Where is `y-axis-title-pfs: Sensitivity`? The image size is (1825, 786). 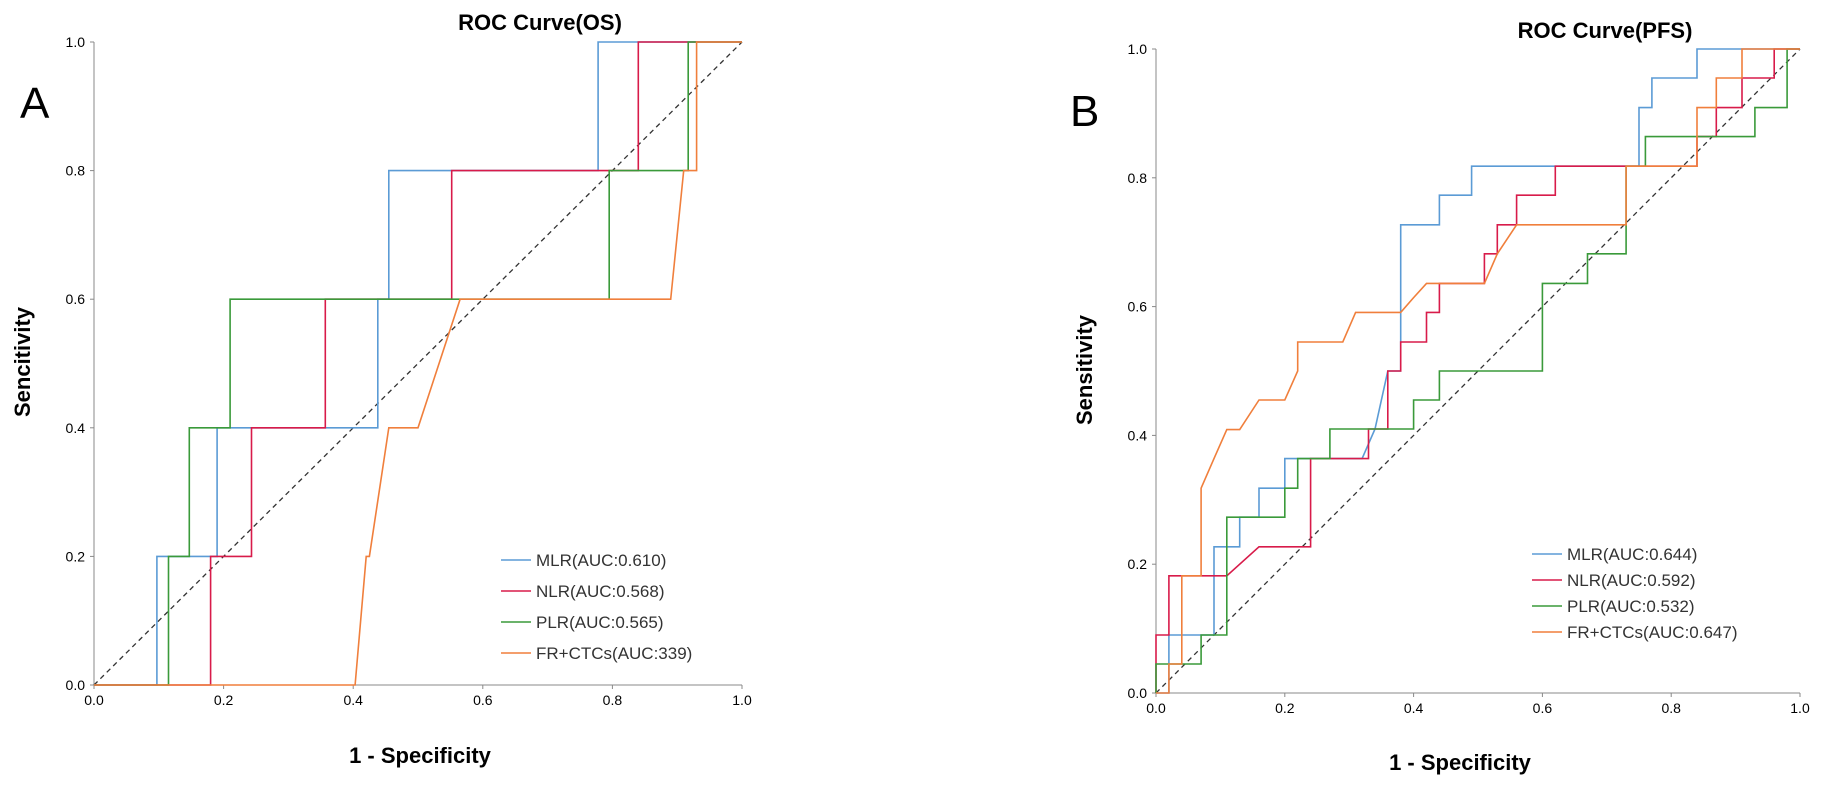
y-axis-title-pfs: Sensitivity is located at coordinates (1084, 369).